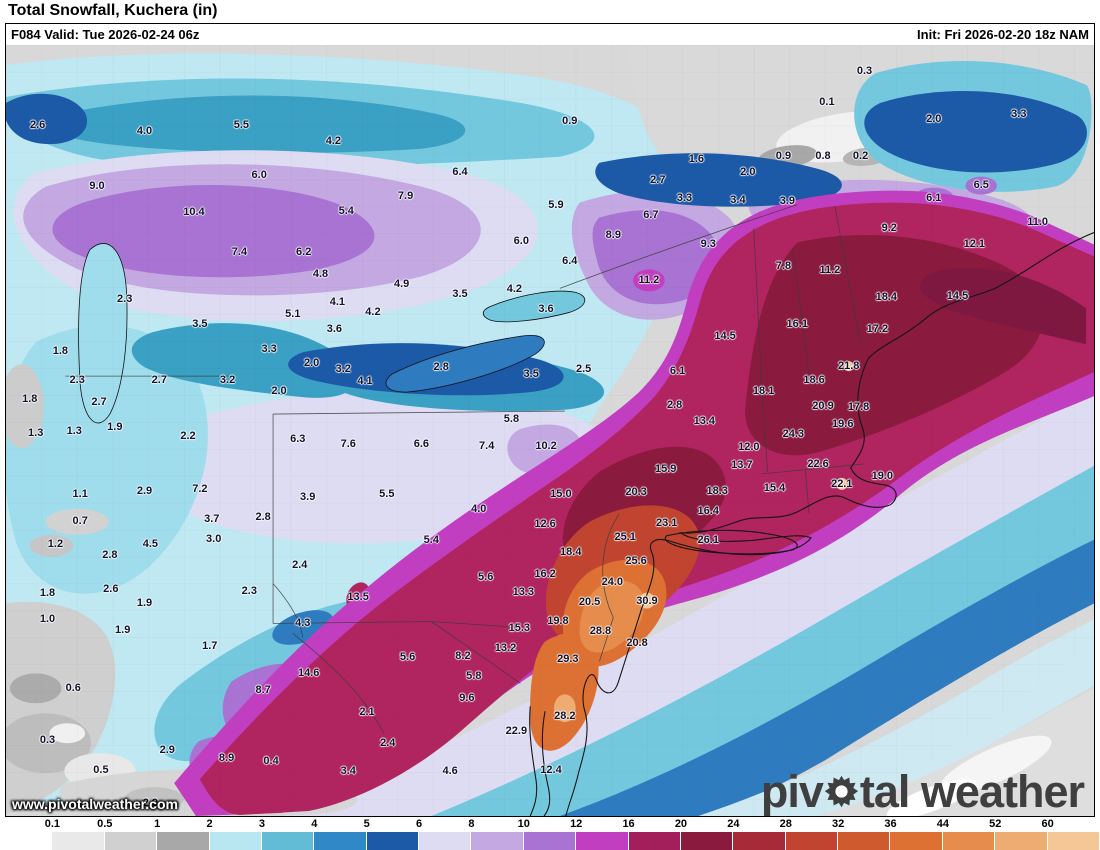 This screenshot has width=1100, height=850. Describe the element at coordinates (105, 34) in the screenshot. I see `forecast-valid-text: F084 Valid: Tue 2026-02-24 06z` at that location.